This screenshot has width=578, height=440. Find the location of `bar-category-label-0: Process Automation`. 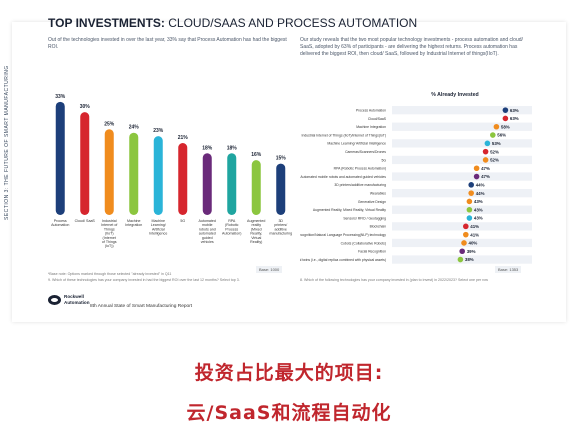

bar-category-label-0: Process Automation is located at coordinates (60, 223).